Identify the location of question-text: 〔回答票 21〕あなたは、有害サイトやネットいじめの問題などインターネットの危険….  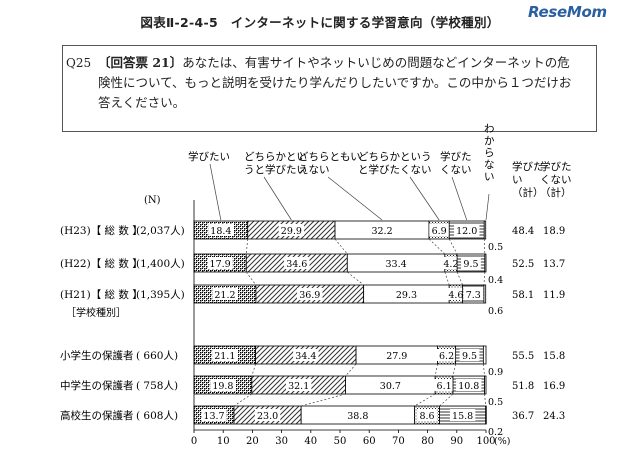
(338, 83).